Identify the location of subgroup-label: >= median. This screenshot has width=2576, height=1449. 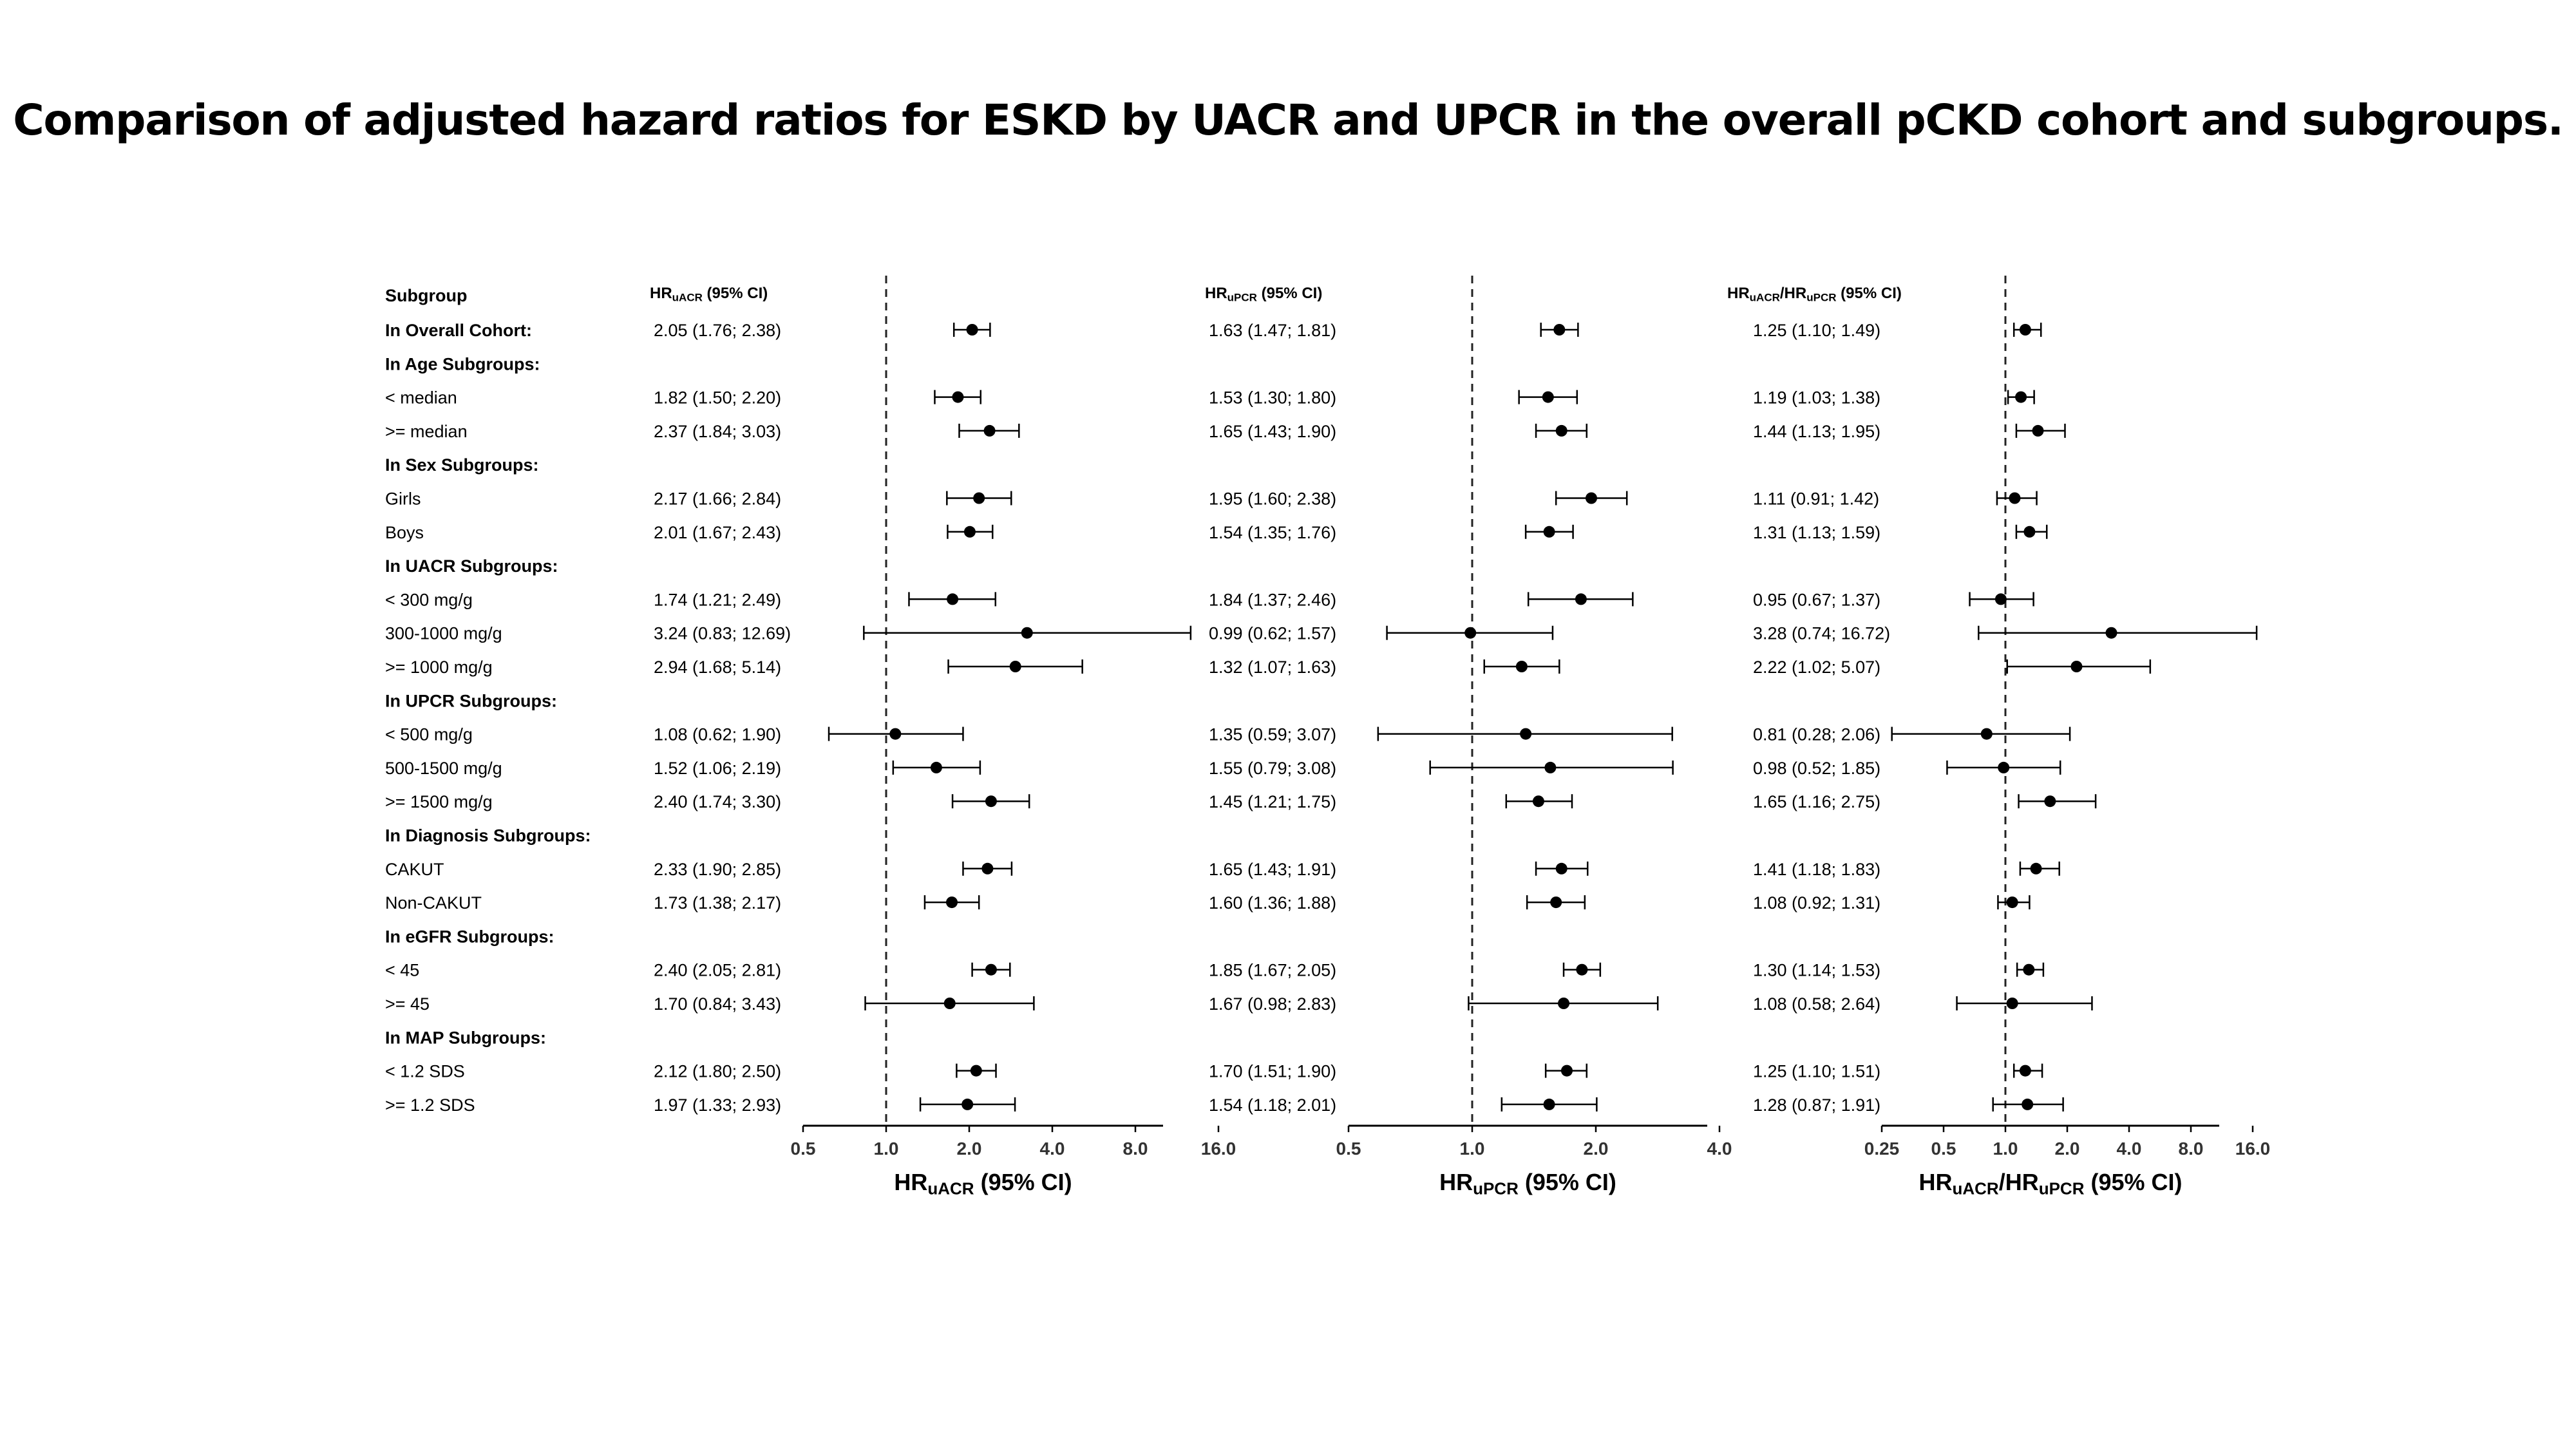
(427, 431).